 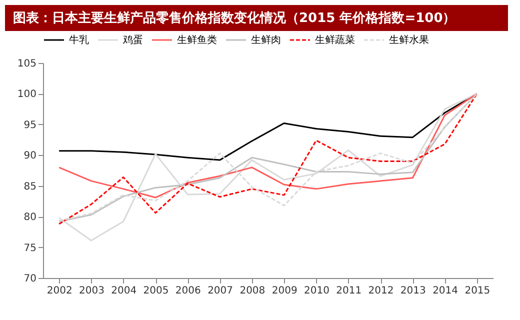 What do you see at coordinates (197, 40) in the screenshot?
I see `legend-label: 生鲜鱼类` at bounding box center [197, 40].